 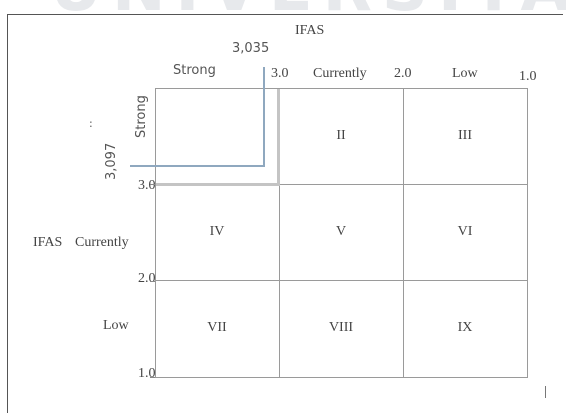 I want to click on cell-ix: IX, so click(x=465, y=327).